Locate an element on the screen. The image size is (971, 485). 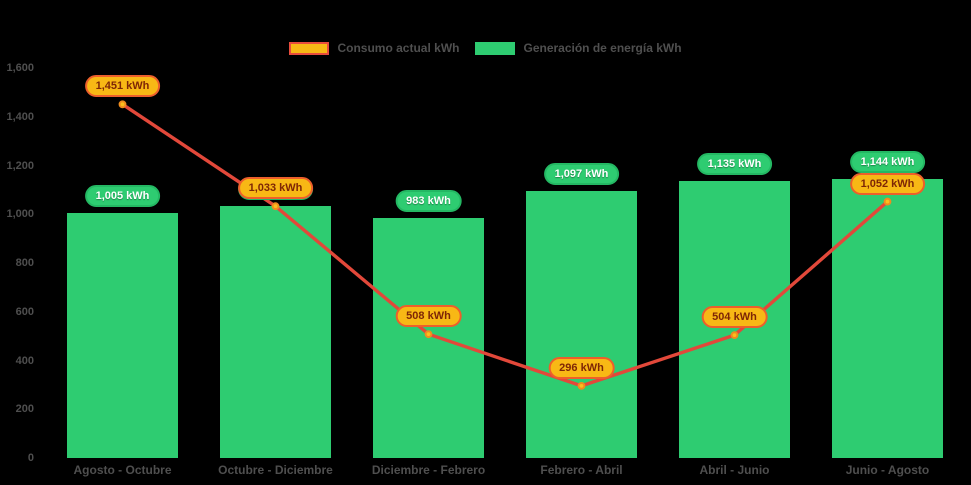
y-axis-label: 1,200 is located at coordinates (20, 165).